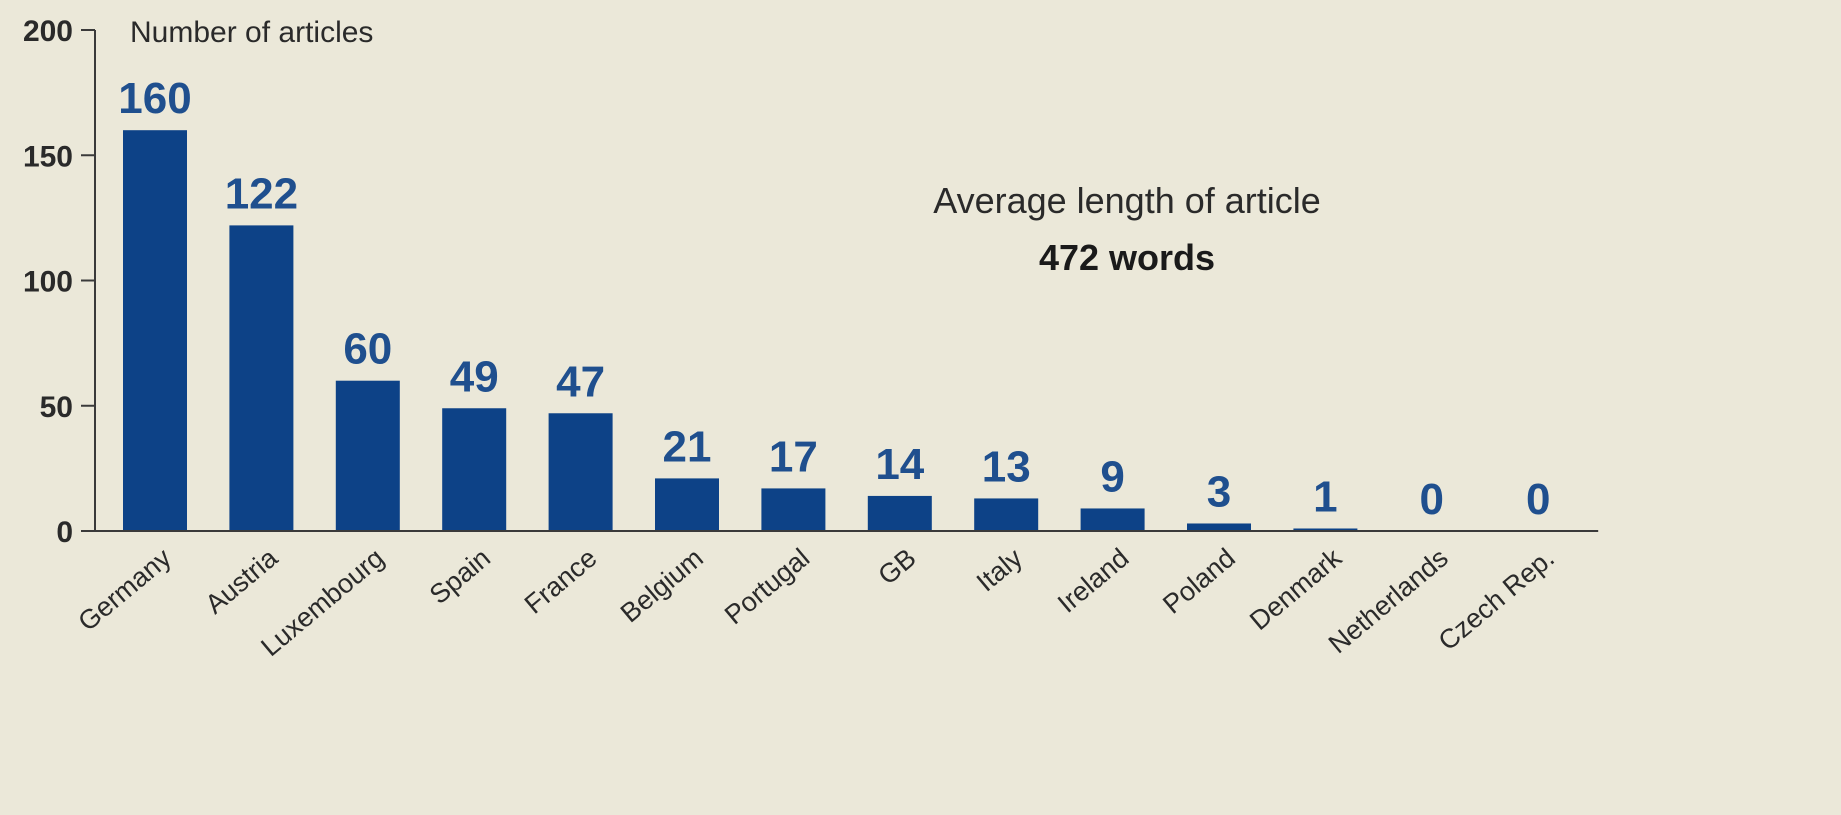 This screenshot has height=815, width=1841. What do you see at coordinates (242, 581) in the screenshot?
I see `category-label: Austria` at bounding box center [242, 581].